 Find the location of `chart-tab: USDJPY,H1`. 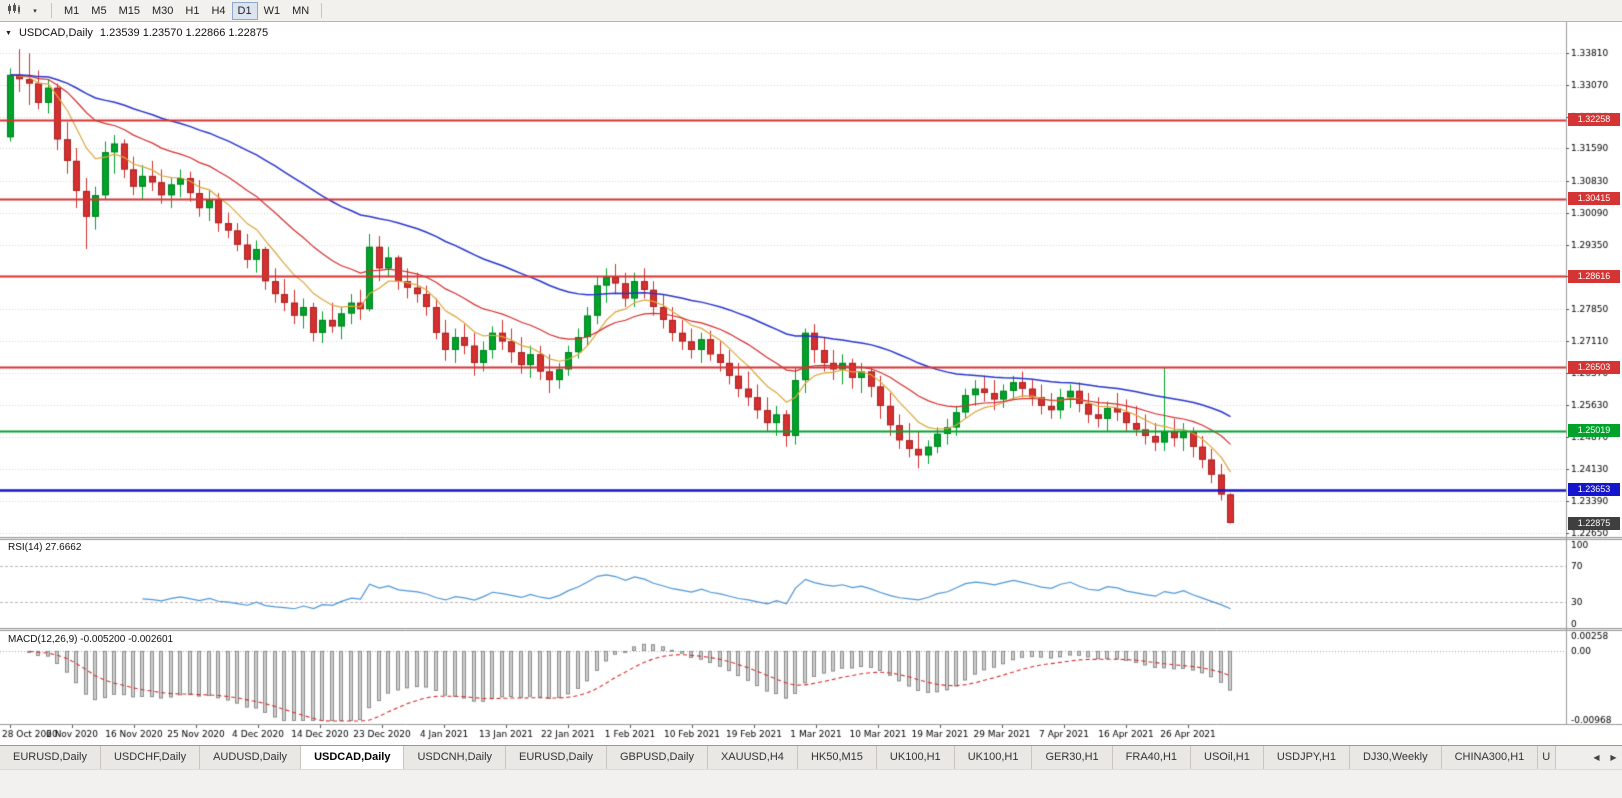

chart-tab: USDJPY,H1 is located at coordinates (1306, 757).